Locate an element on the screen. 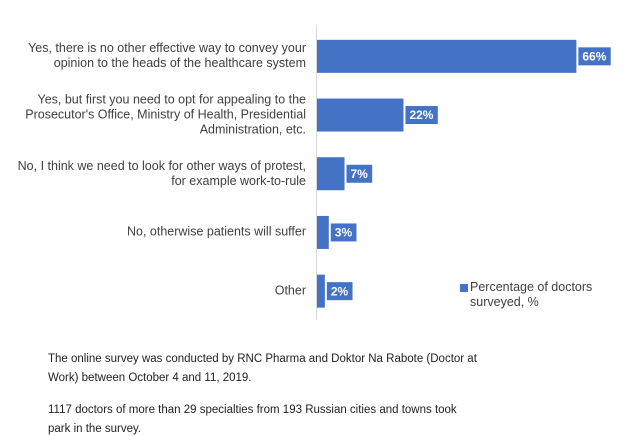  value-label-group: 7% is located at coordinates (359, 173).